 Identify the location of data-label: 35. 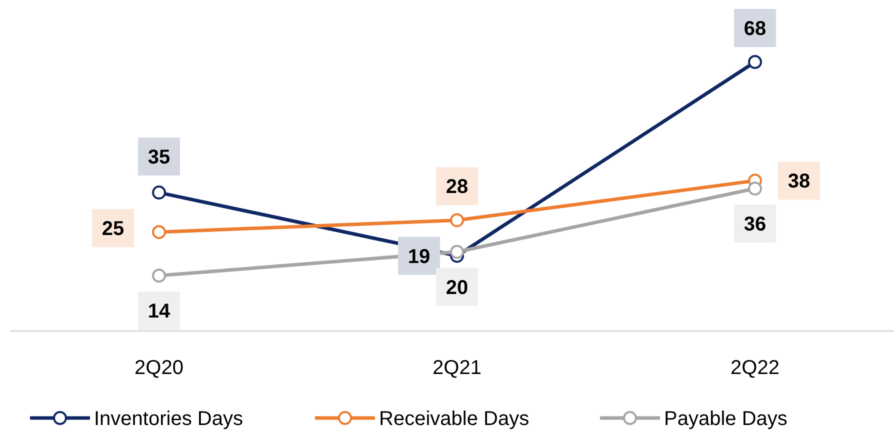
(159, 157).